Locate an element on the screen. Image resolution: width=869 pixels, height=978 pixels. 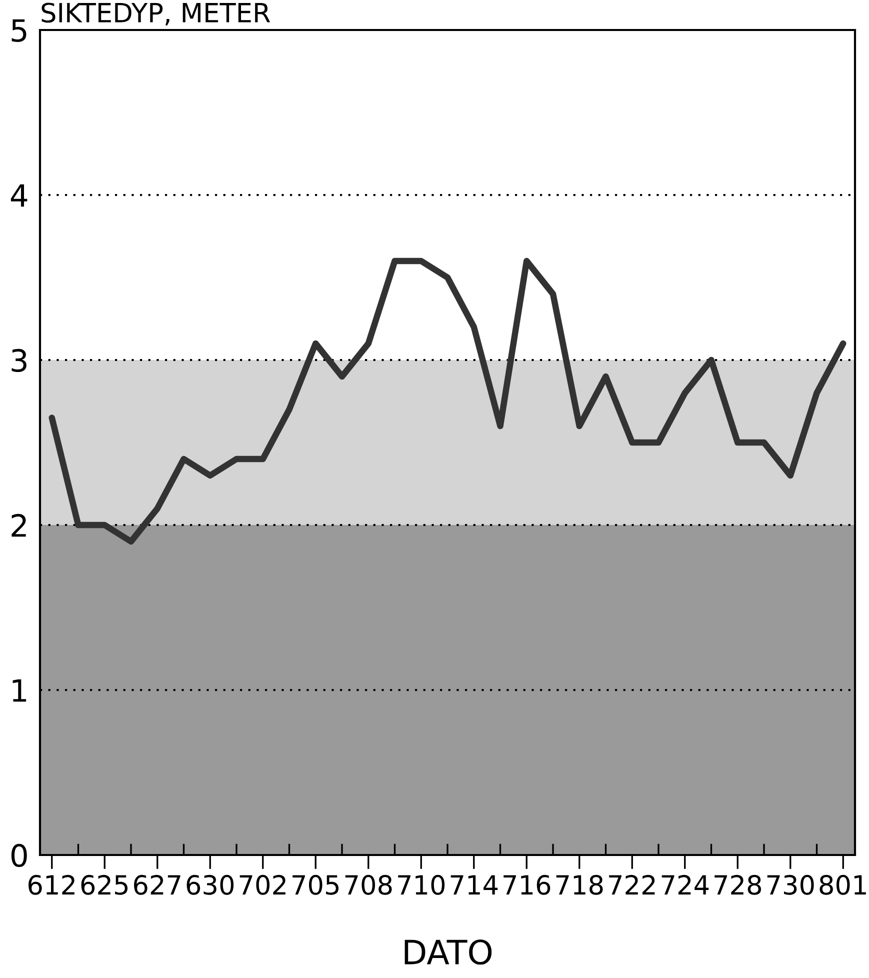
x-tick-label: 718 is located at coordinates (579, 884).